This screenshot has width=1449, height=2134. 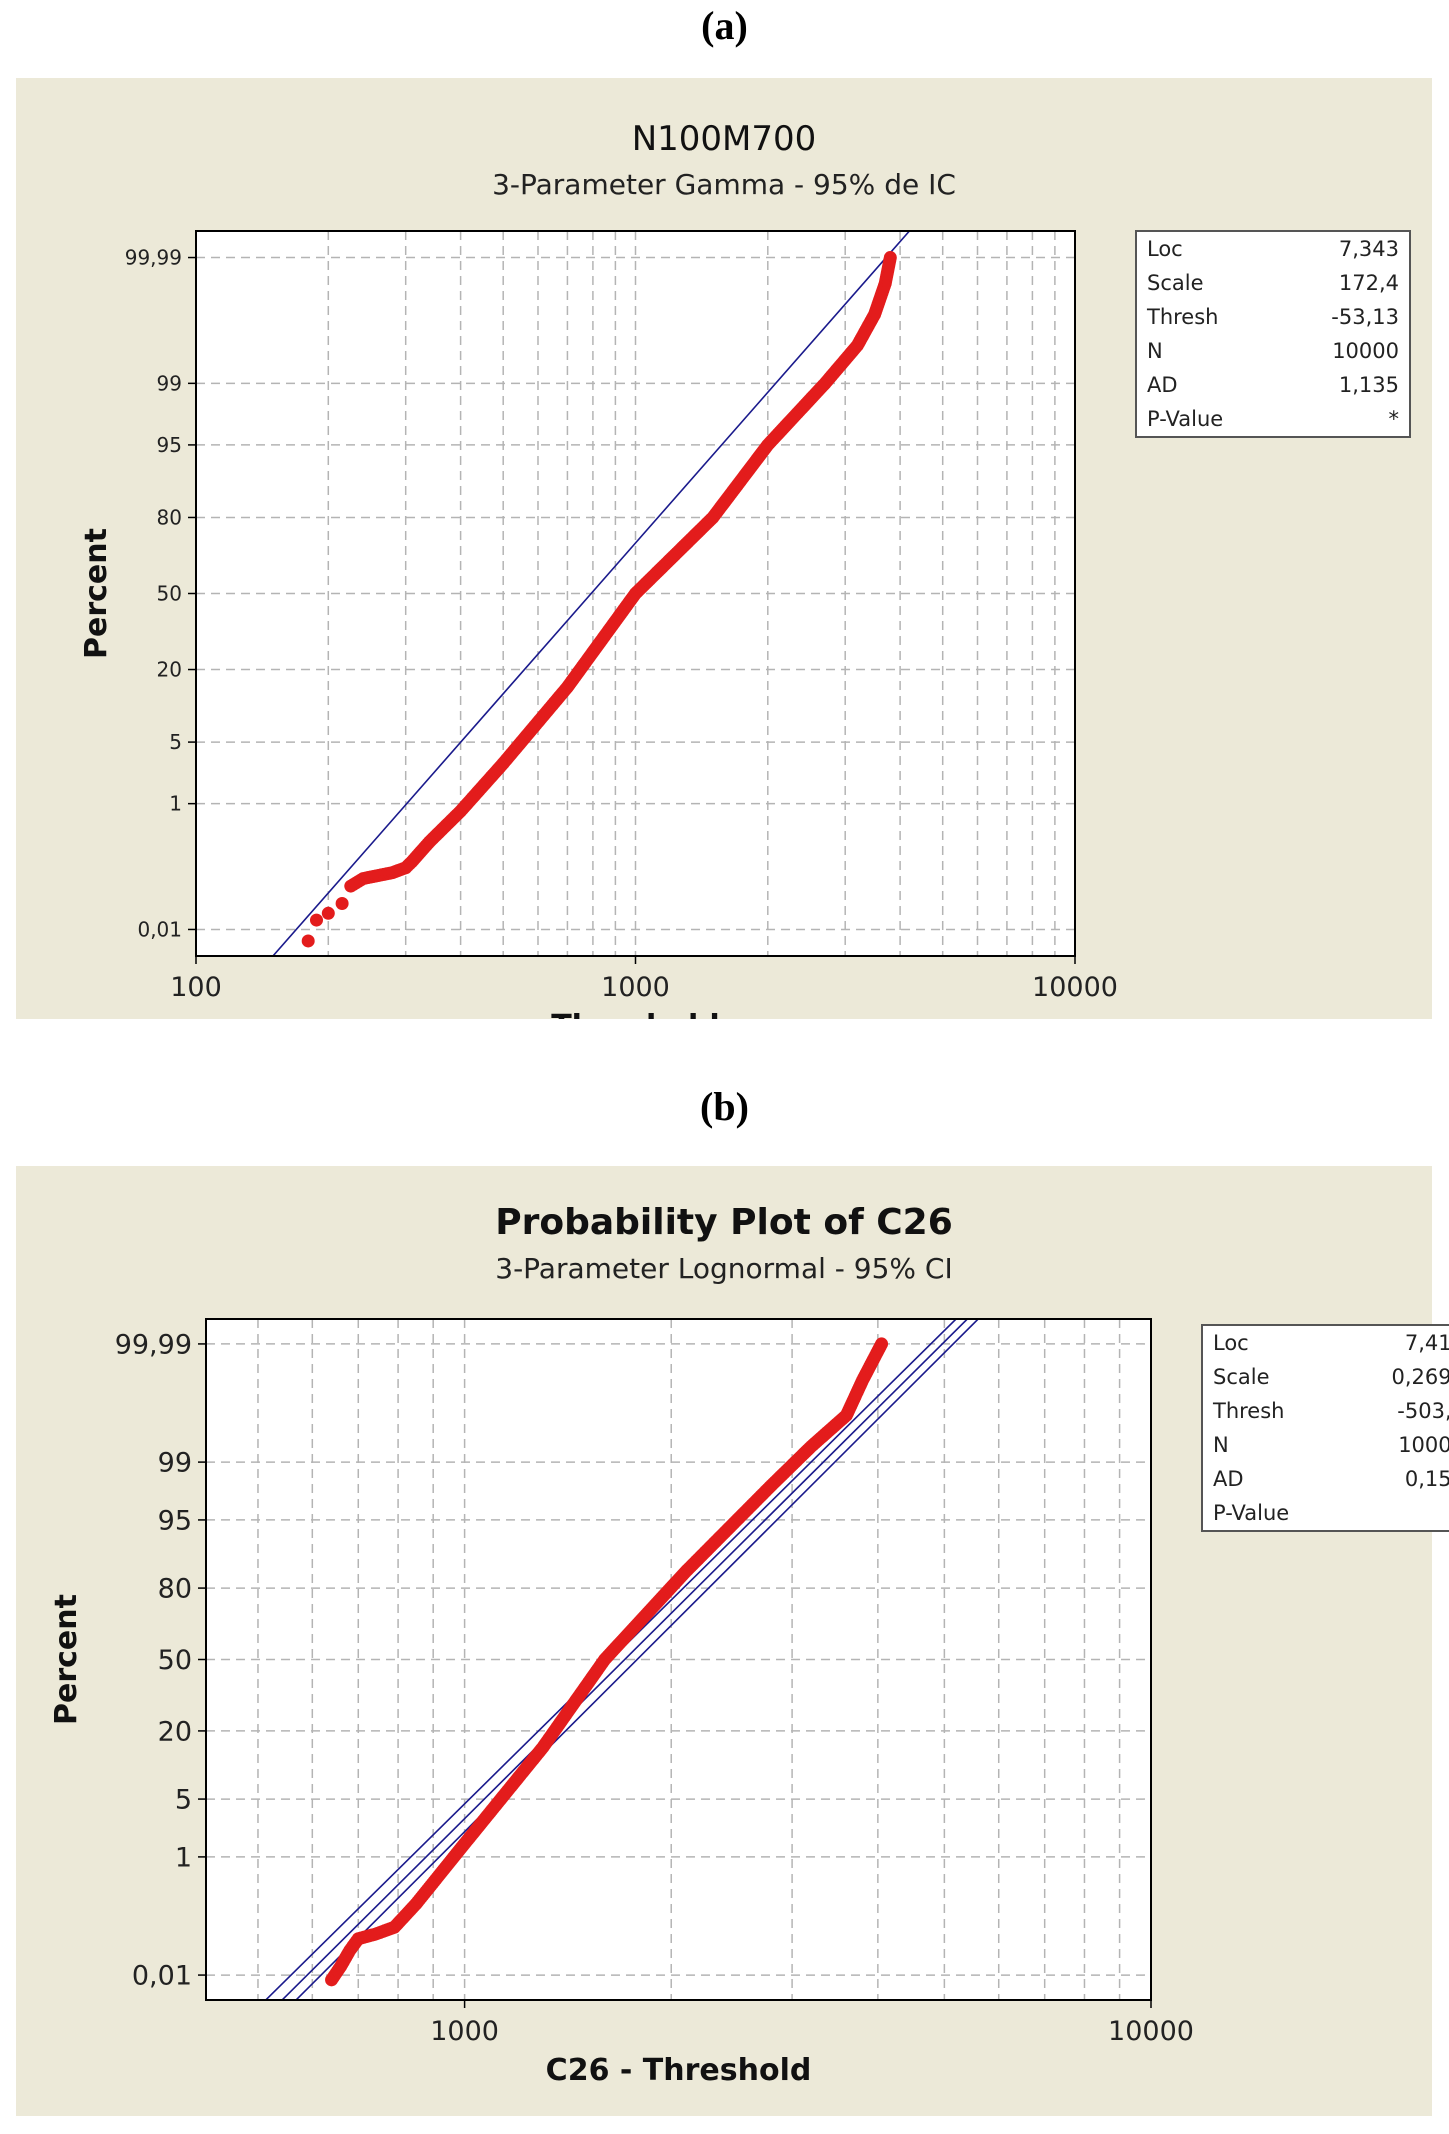 I want to click on stat-row: Loc 7,412, so click(x=1326, y=1343).